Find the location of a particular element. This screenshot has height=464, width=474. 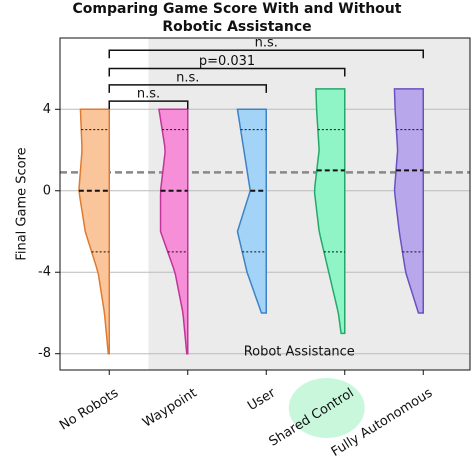

y-tick-label: 0 is located at coordinates (47, 190).